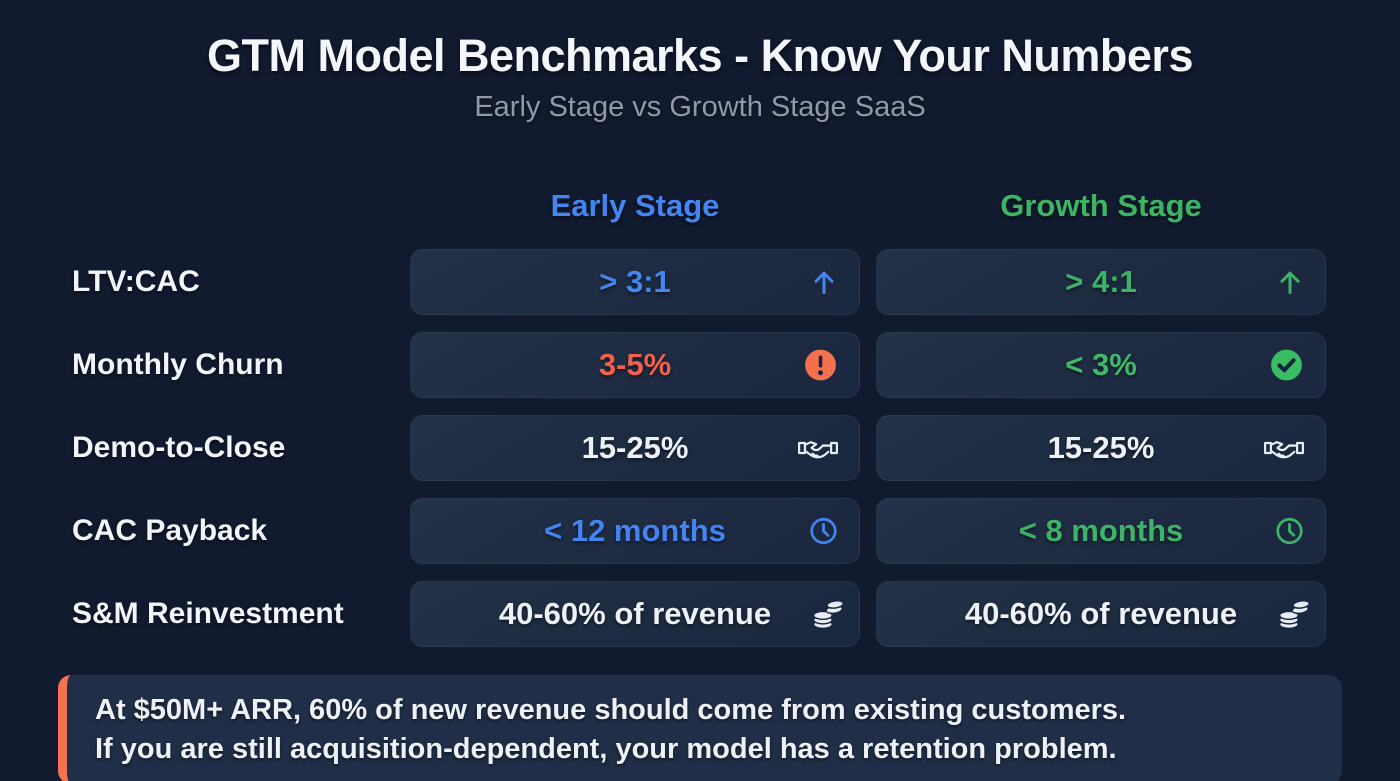 The width and height of the screenshot is (1400, 781). I want to click on row-label-cac-payback: CAC Payback, so click(170, 530).